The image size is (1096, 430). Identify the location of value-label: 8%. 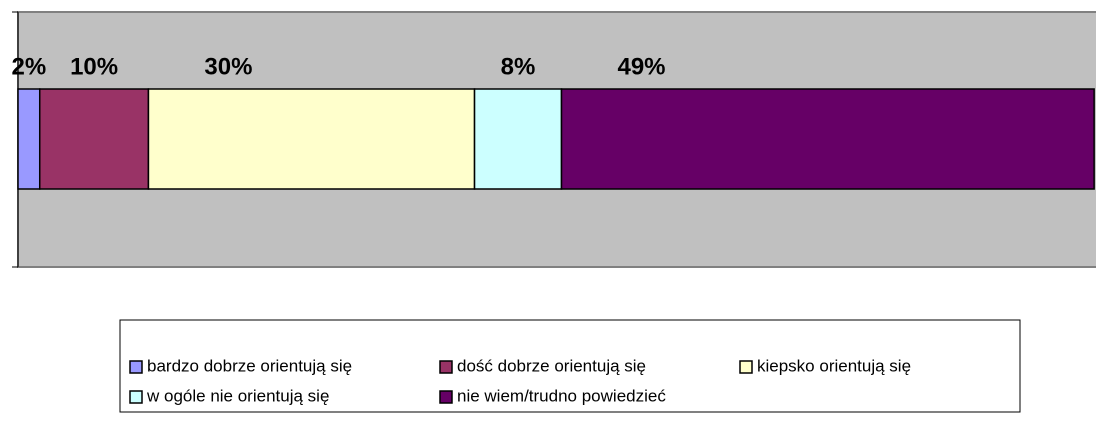
(518, 66).